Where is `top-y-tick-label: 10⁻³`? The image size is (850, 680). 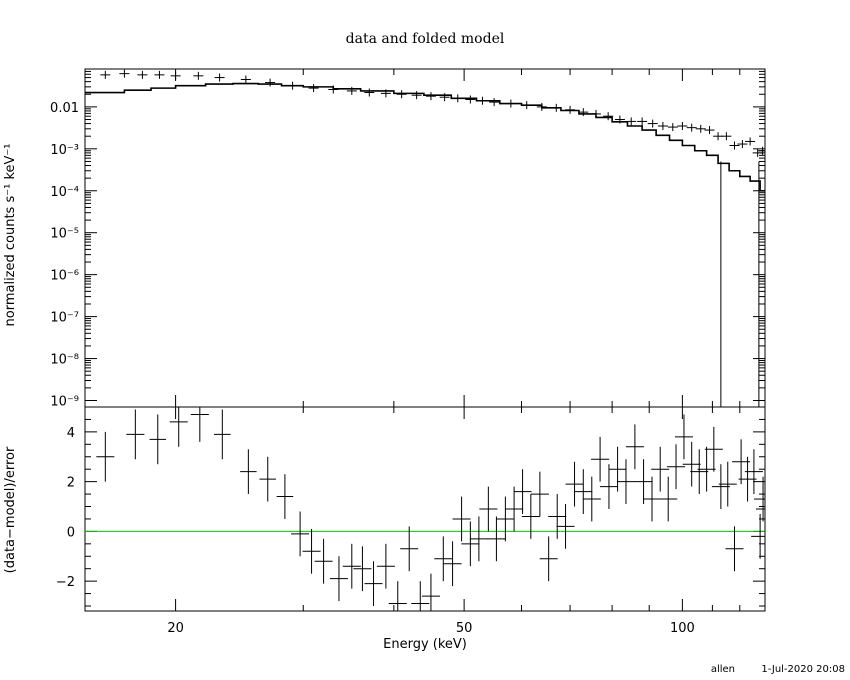
top-y-tick-label: 10⁻³ is located at coordinates (64, 150).